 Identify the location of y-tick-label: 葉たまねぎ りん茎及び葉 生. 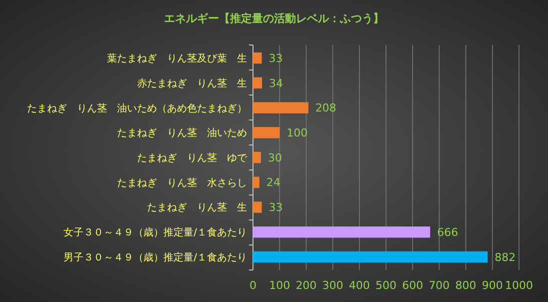
(177, 58).